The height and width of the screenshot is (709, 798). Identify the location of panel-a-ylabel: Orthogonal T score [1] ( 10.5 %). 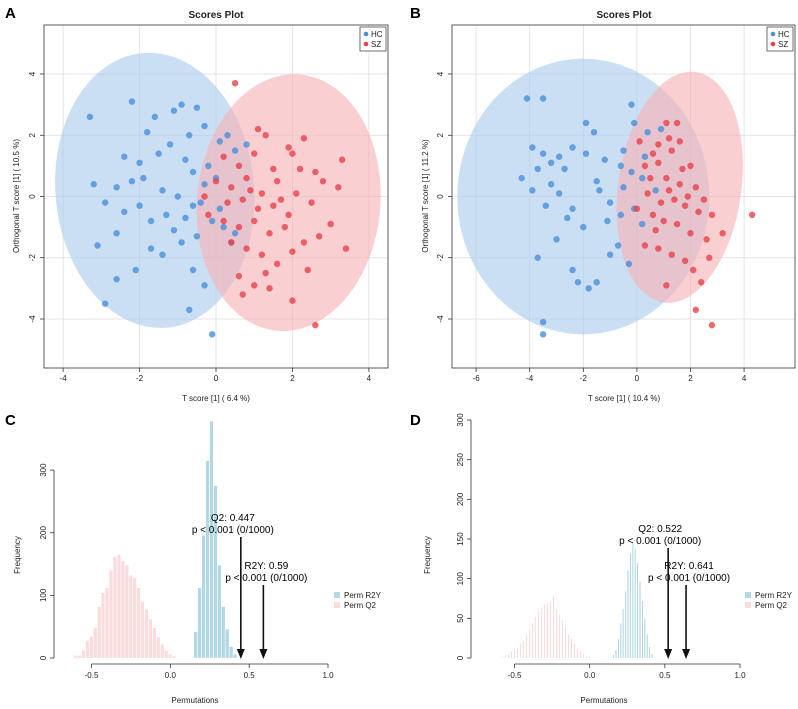
(16, 196).